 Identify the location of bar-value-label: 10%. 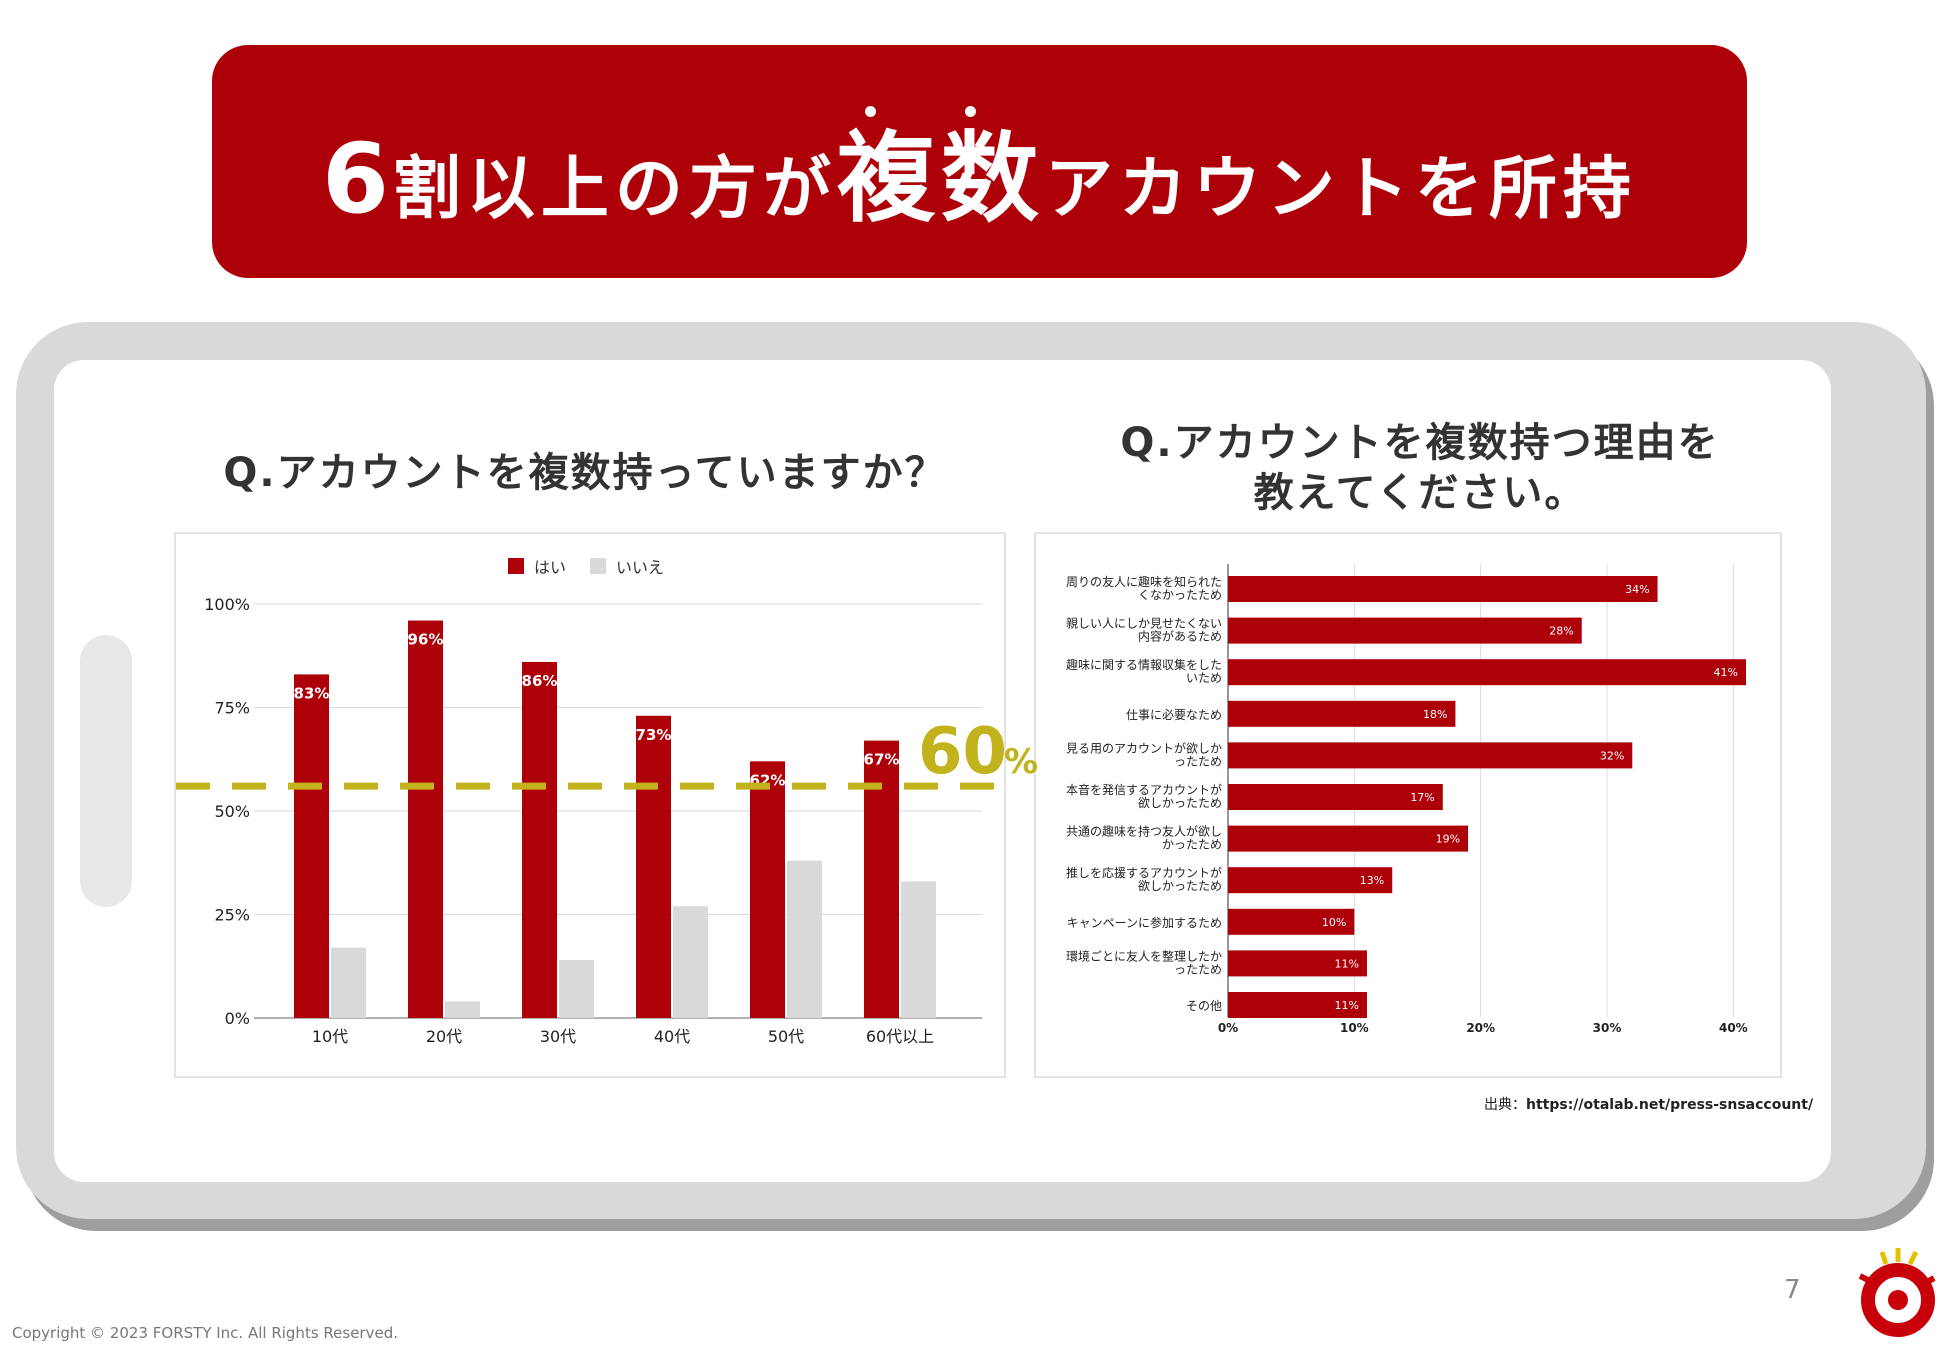
(1334, 922).